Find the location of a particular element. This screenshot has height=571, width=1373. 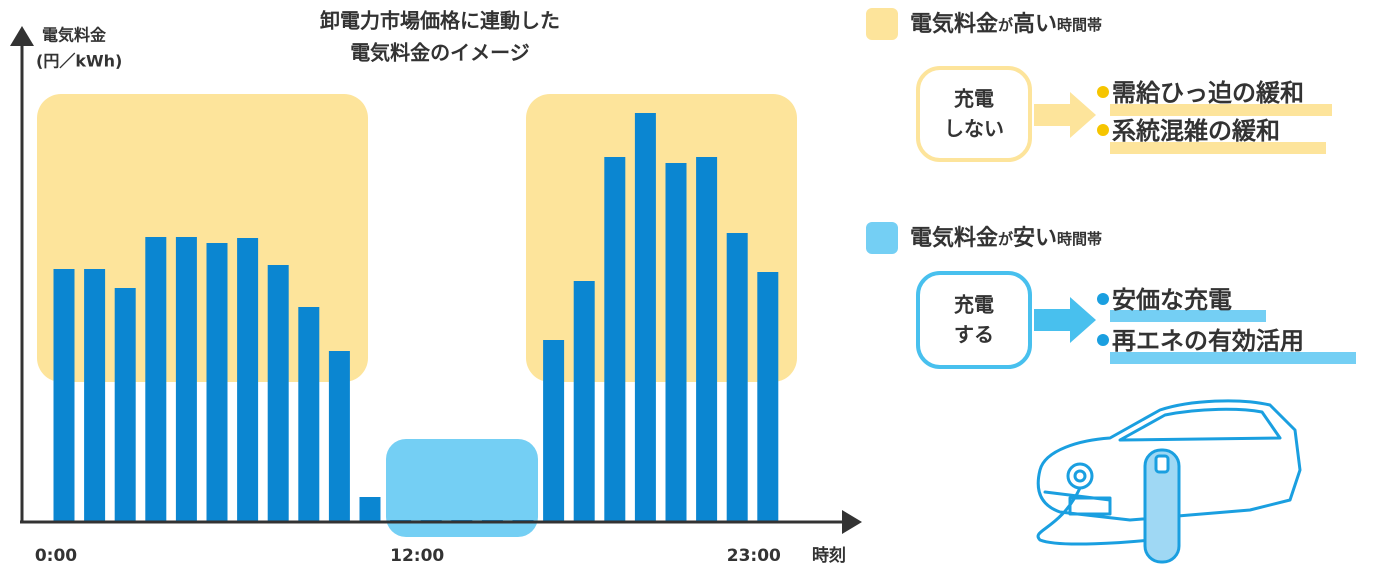

legend-part: 高い is located at coordinates (1035, 24).